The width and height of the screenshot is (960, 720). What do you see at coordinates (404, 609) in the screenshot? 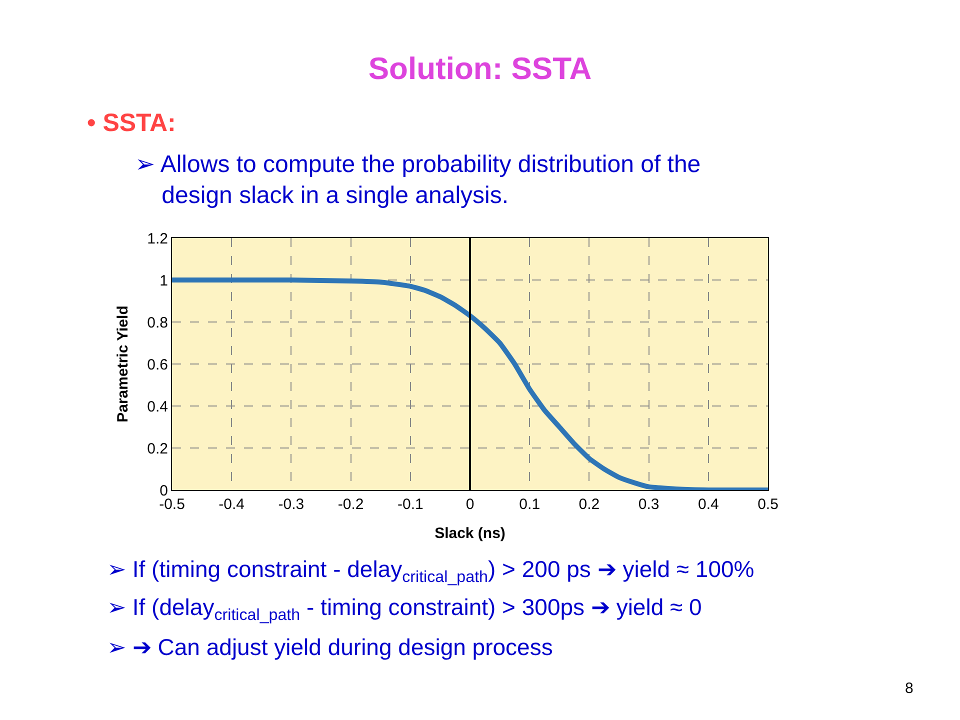
I see `text: ➢ If (delay$_{critical_path}$ - timing constraint) > 300ps ➔ yield ≈ 0` at bounding box center [404, 609].